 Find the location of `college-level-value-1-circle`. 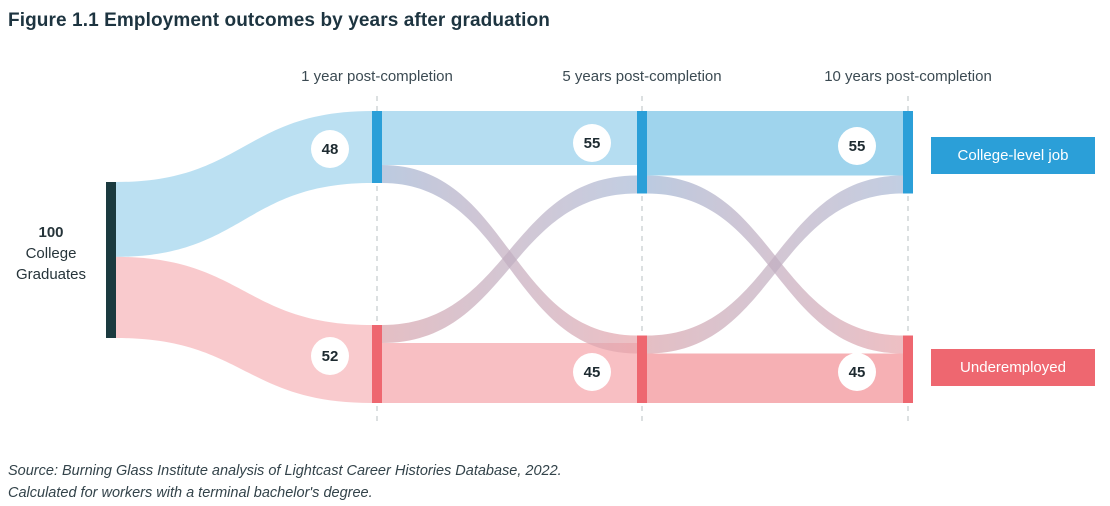

college-level-value-1-circle is located at coordinates (330, 149).